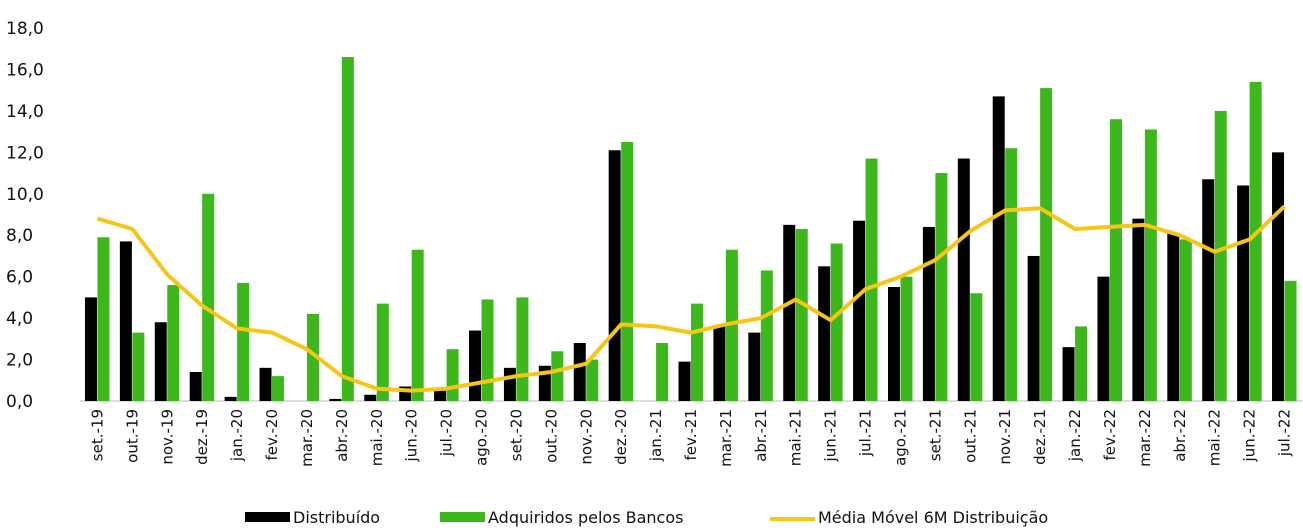  What do you see at coordinates (621, 437) in the screenshot?
I see `x-tick-label: dez.-20` at bounding box center [621, 437].